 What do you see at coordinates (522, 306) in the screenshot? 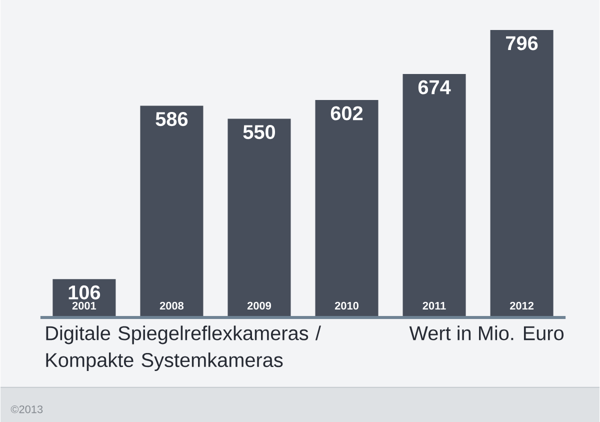
I see `x-tick-label: 2012` at bounding box center [522, 306].